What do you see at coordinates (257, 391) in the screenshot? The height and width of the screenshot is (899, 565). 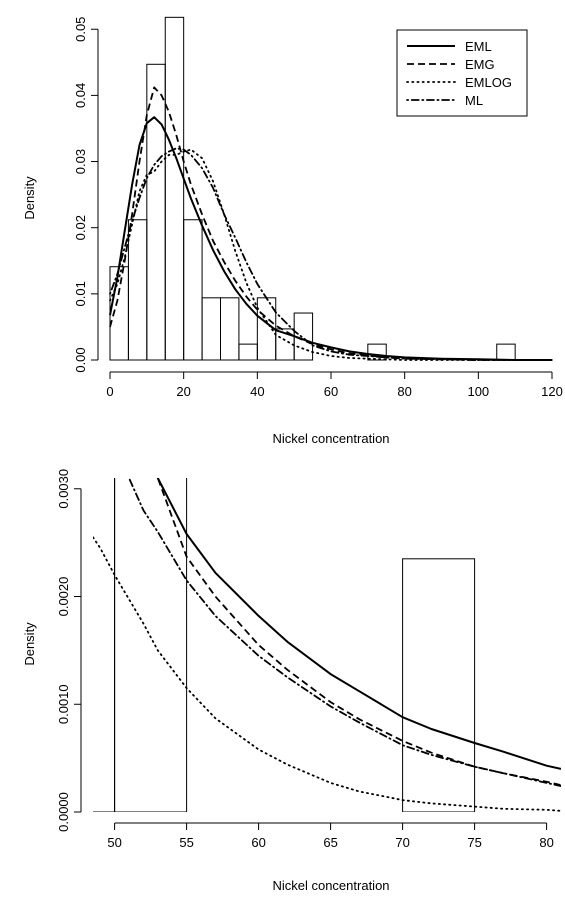 I see `top-x-tick-label: 40` at bounding box center [257, 391].